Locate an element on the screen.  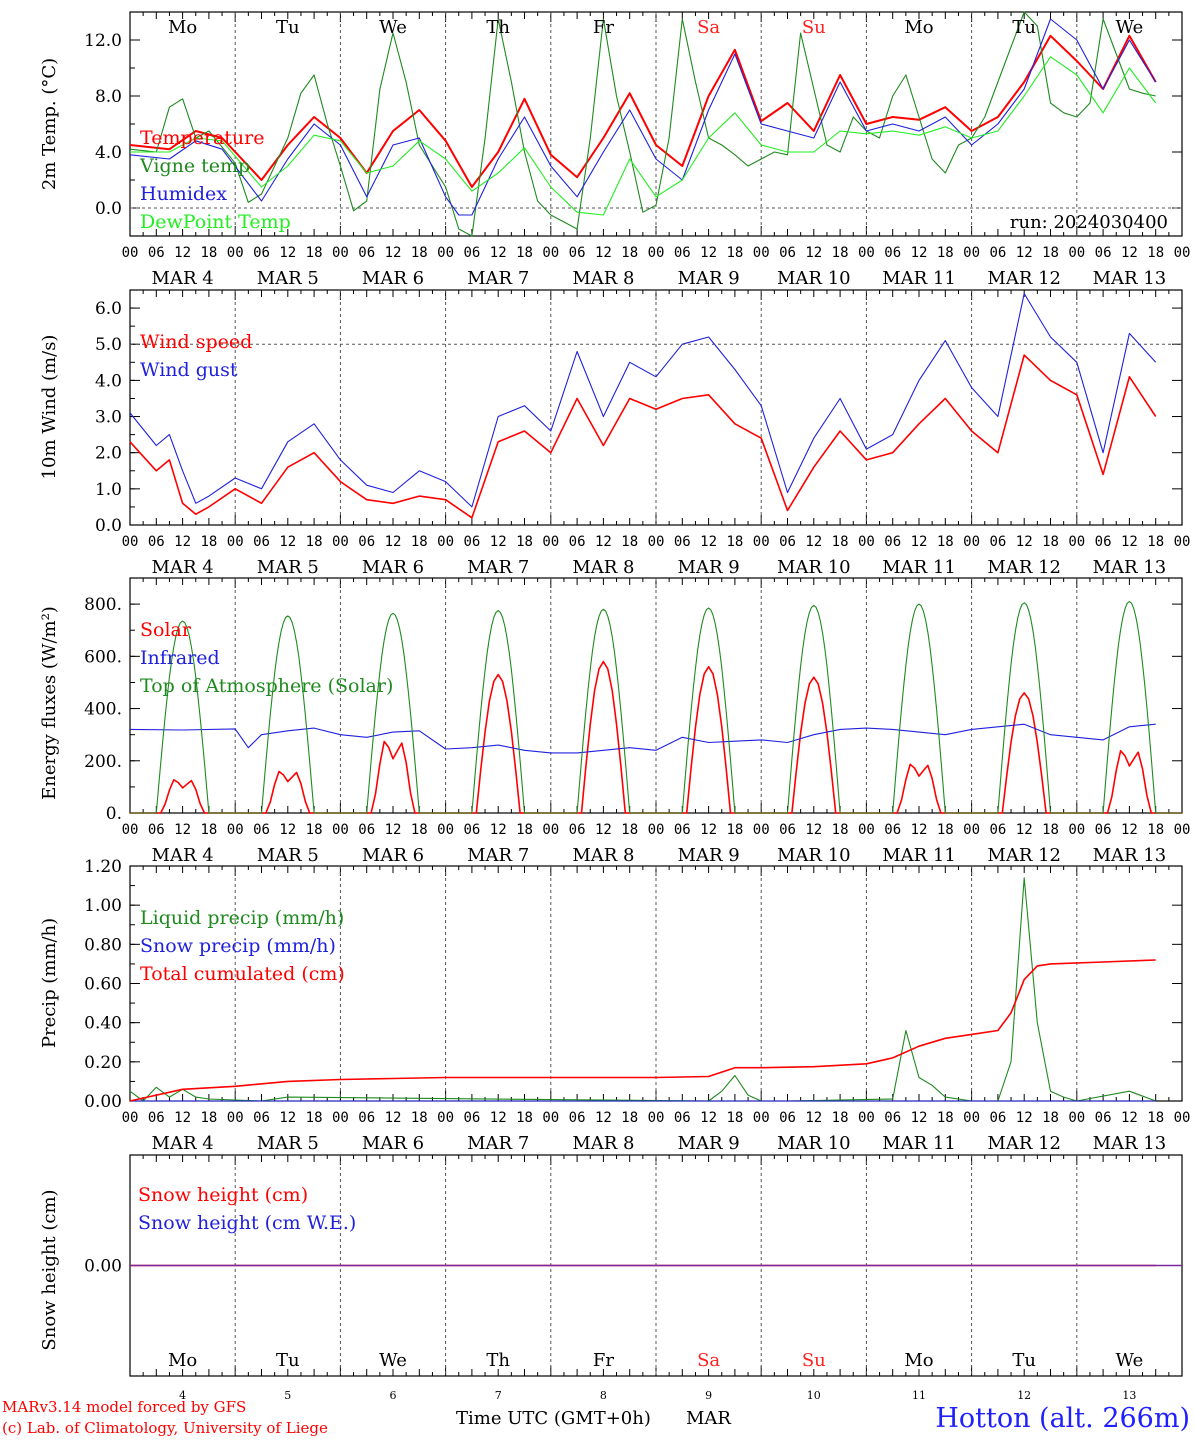
run-label: run: 2024030400 is located at coordinates (1089, 222).